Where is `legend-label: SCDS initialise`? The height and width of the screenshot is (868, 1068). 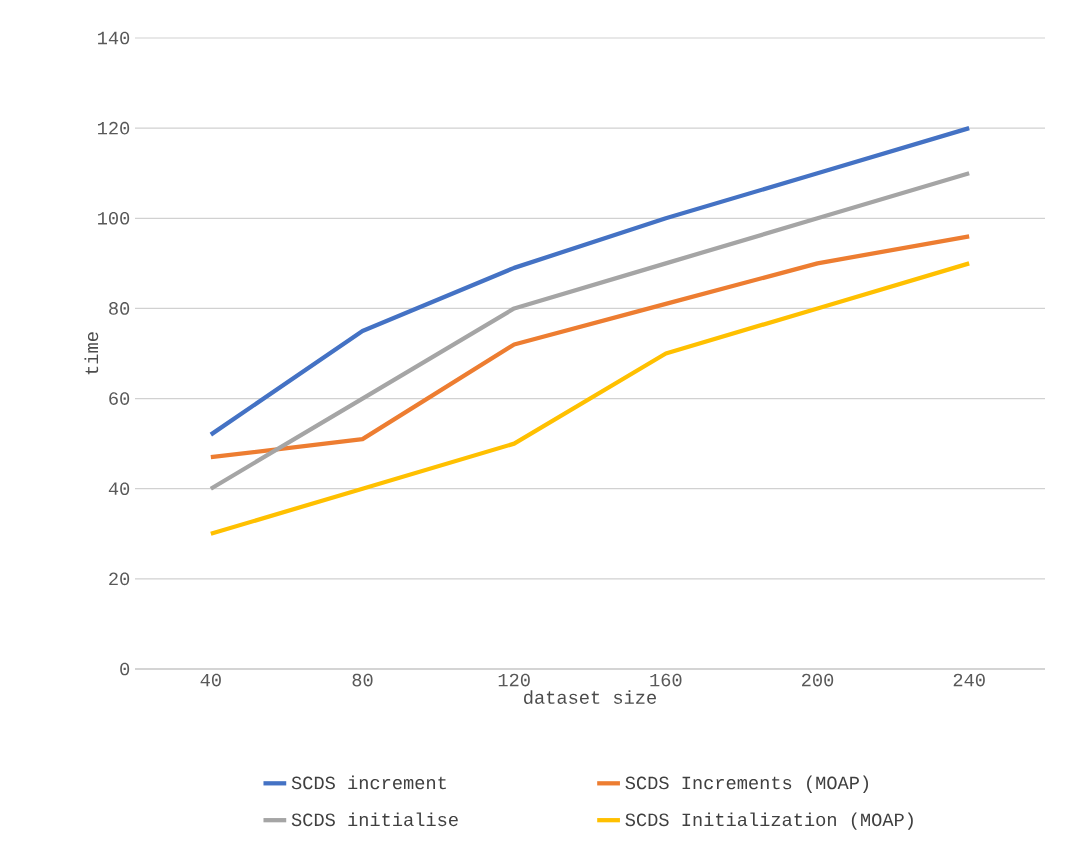
legend-label: SCDS initialise is located at coordinates (374, 819).